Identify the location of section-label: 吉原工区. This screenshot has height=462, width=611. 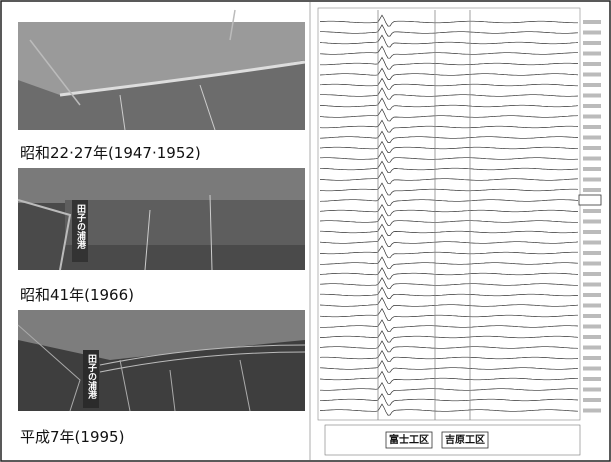
(465, 439).